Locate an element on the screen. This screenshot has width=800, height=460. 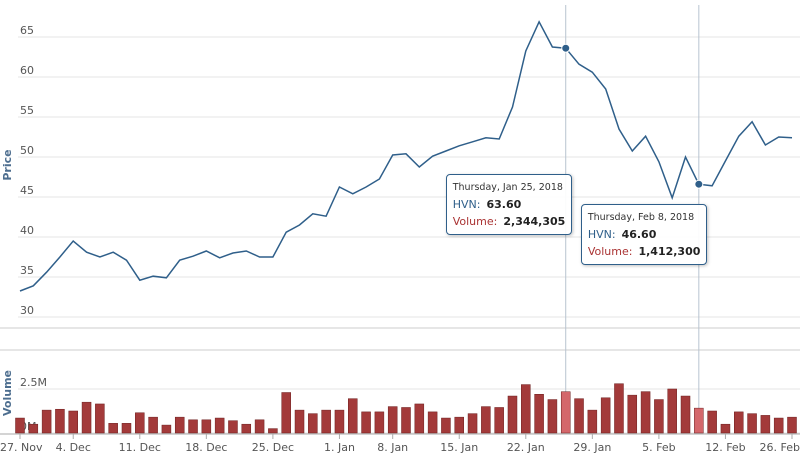
x-tick-label: 29. Jan is located at coordinates (592, 447).